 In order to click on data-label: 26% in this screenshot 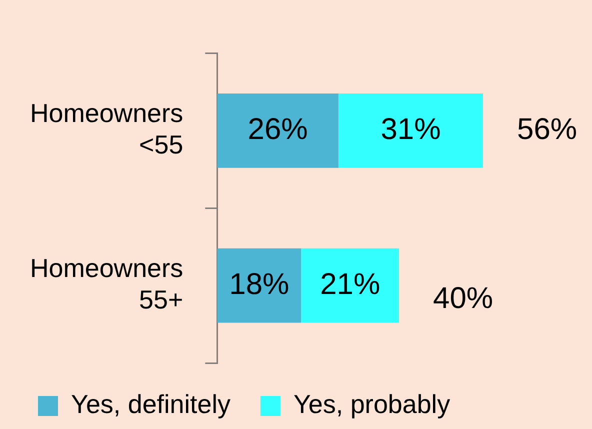, I will do `click(278, 129)`.